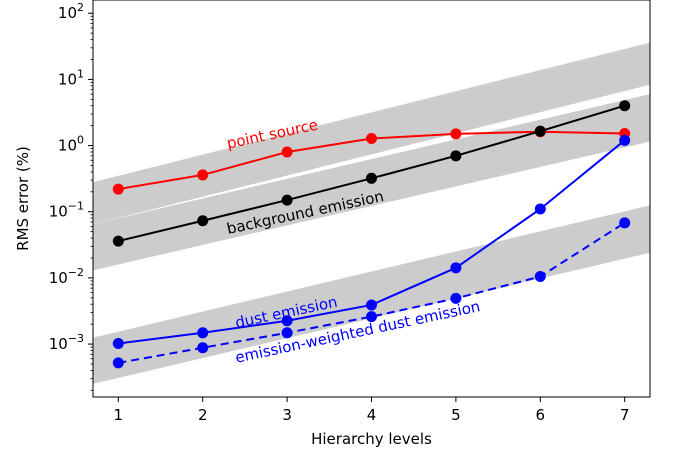 The height and width of the screenshot is (454, 675). Describe the element at coordinates (119, 415) in the screenshot. I see `x-tick-label: 1` at that location.